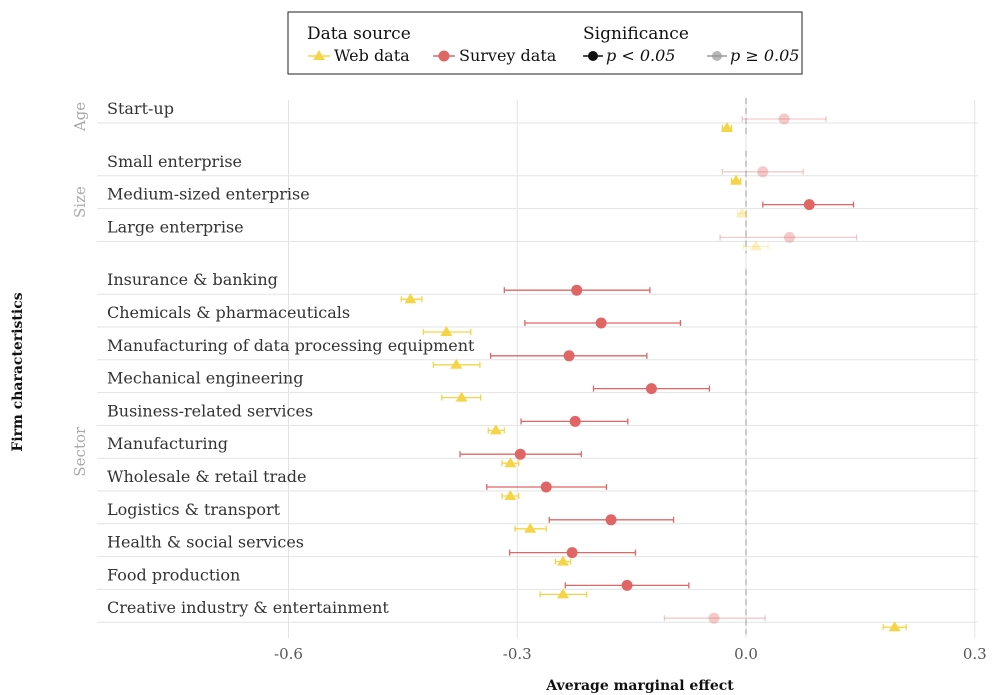  I want to click on row-label: Business-related services, so click(210, 410).